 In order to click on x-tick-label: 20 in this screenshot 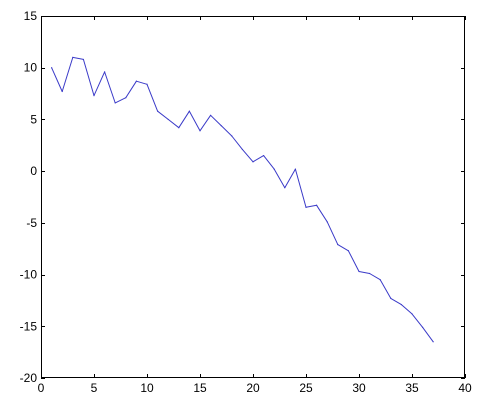, I will do `click(253, 388)`.